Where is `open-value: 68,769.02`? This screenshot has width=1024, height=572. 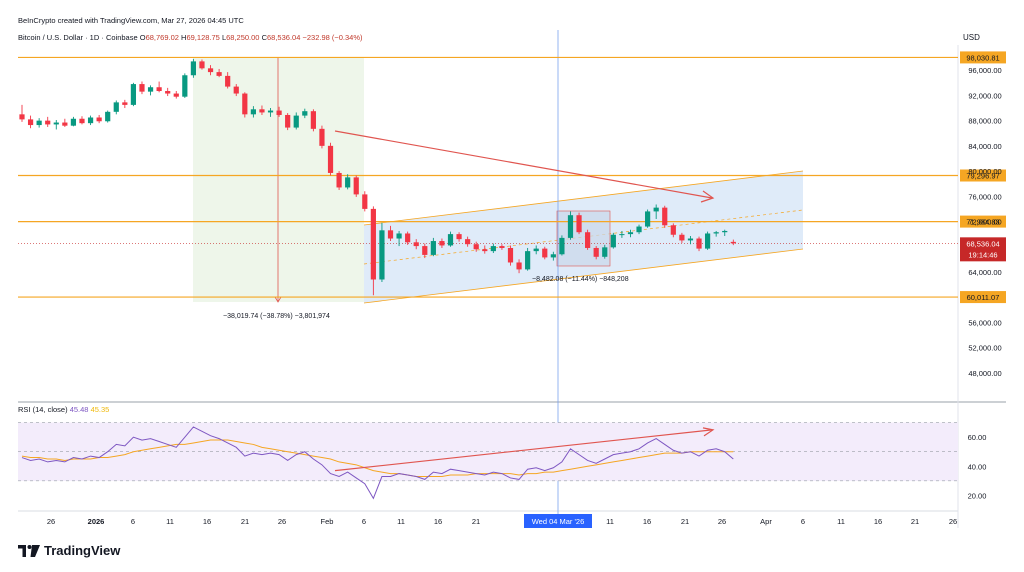 open-value: 68,769.02 is located at coordinates (162, 37).